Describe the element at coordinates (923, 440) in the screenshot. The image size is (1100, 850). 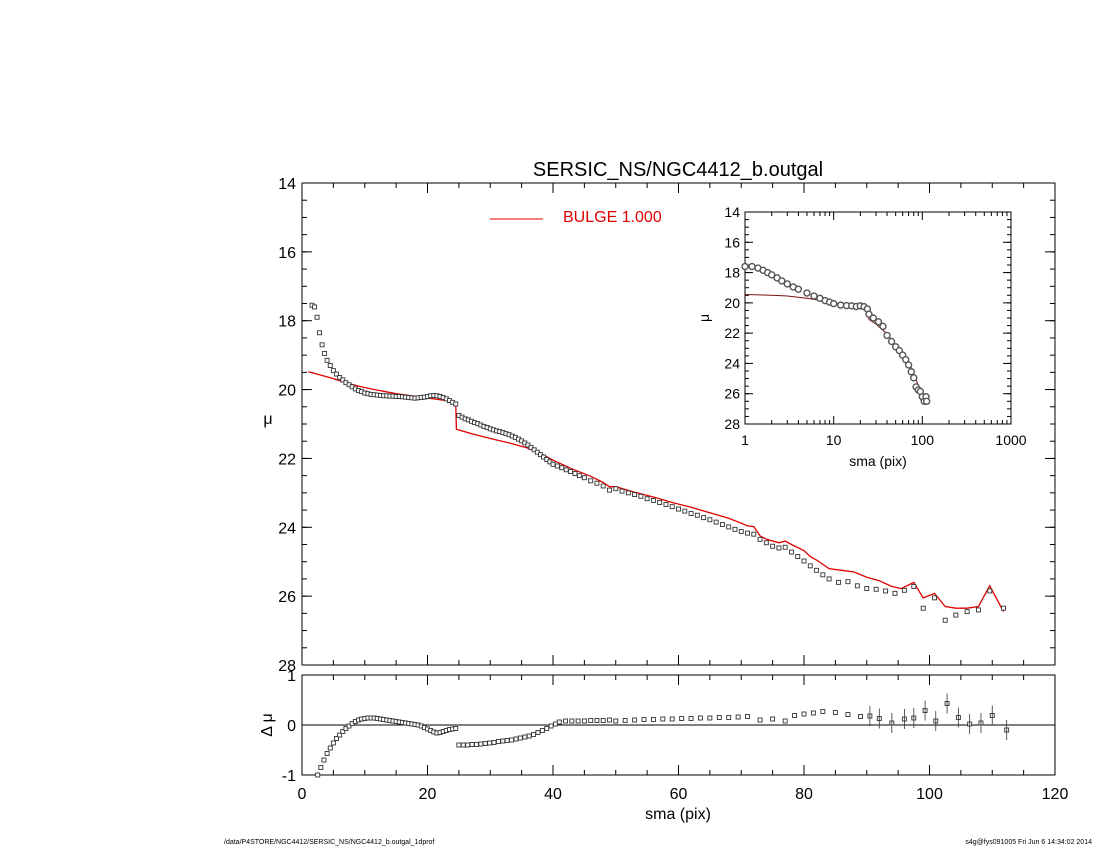
I see `inset-x-tick-label: 100` at that location.